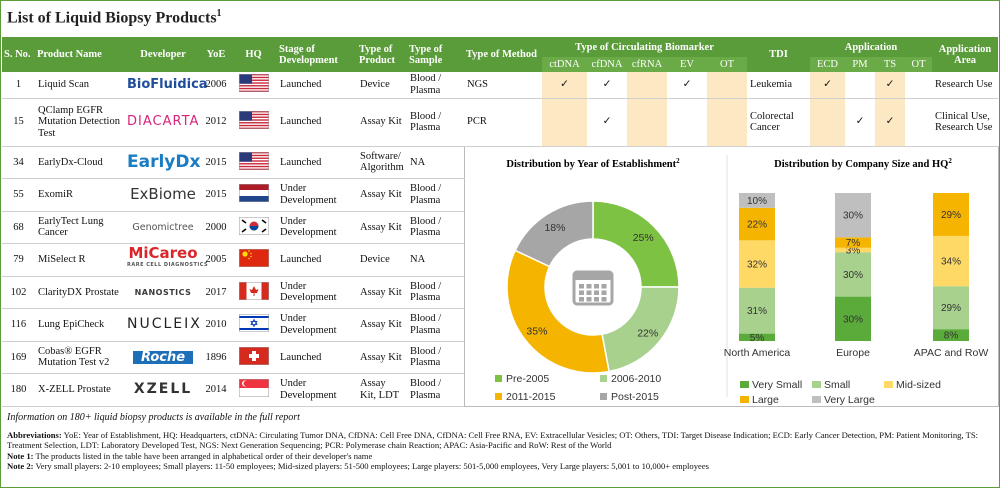  What do you see at coordinates (727, 64) in the screenshot?
I see `column-header: OT` at bounding box center [727, 64].